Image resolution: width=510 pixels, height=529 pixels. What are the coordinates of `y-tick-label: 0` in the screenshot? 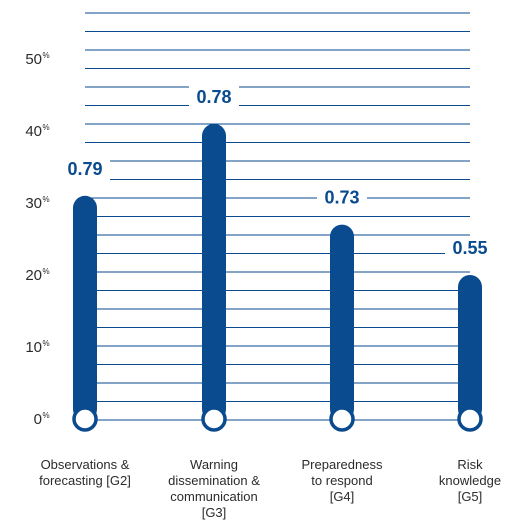 It's located at (38, 419).